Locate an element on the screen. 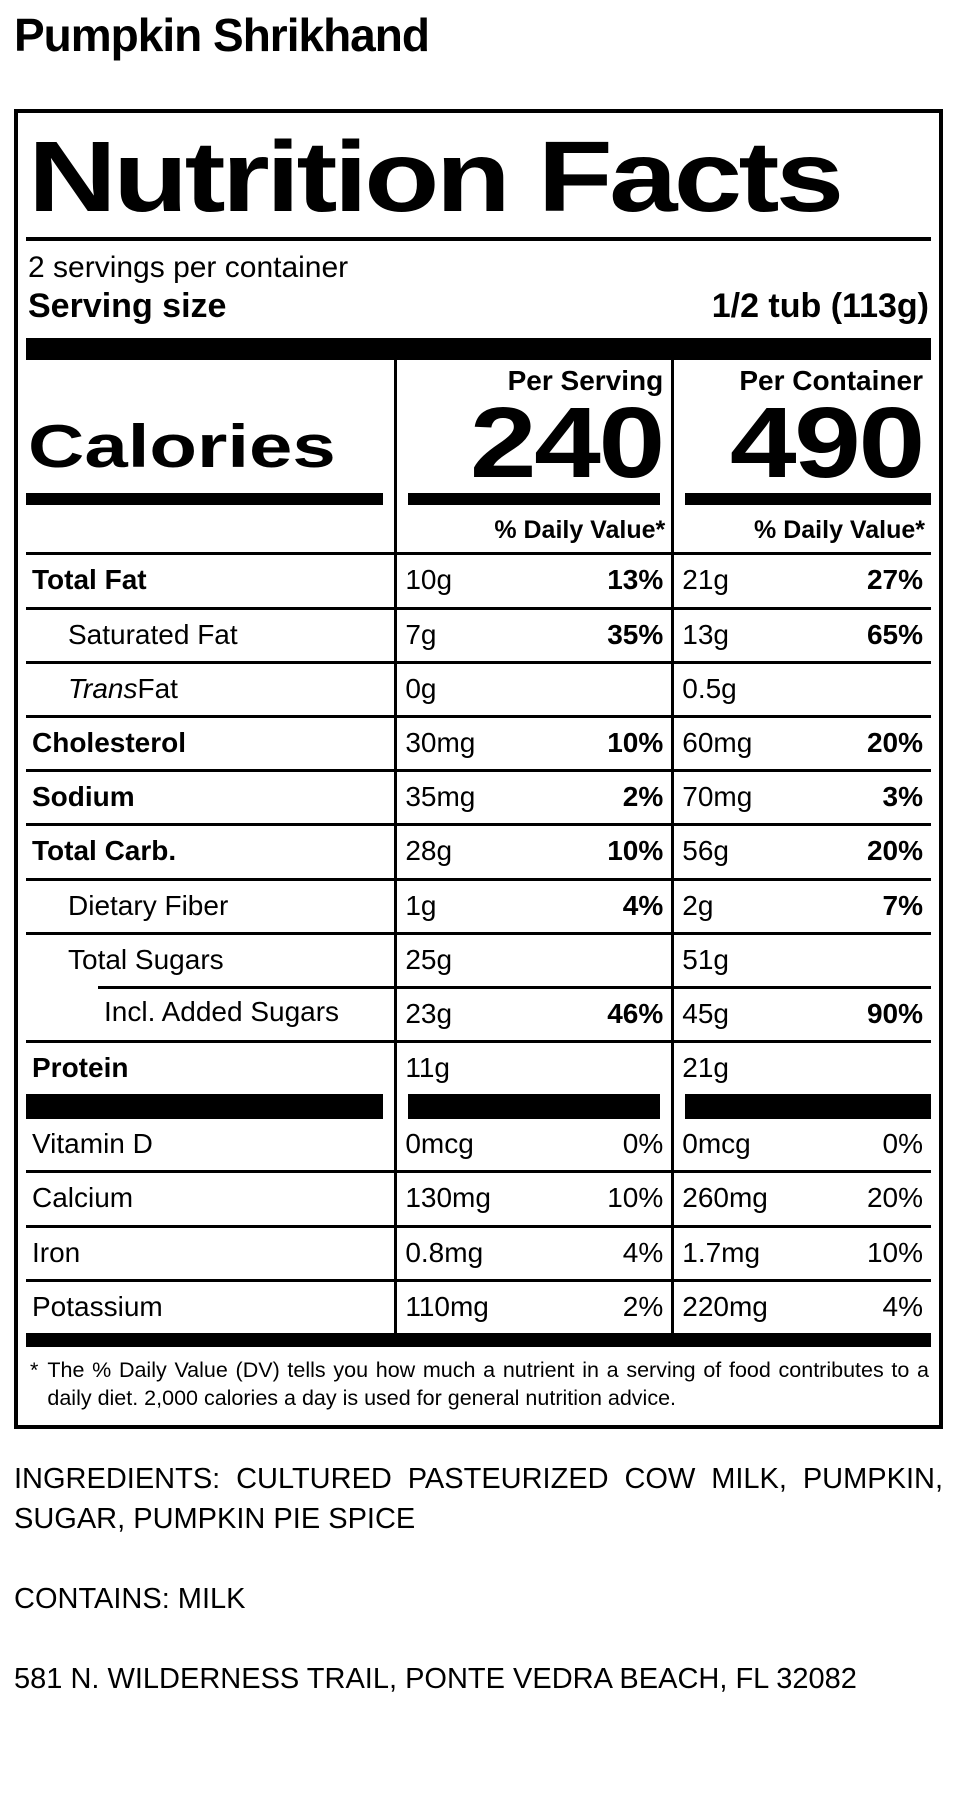 This screenshot has width=957, height=1809. thick-divider-bottom is located at coordinates (478, 1340).